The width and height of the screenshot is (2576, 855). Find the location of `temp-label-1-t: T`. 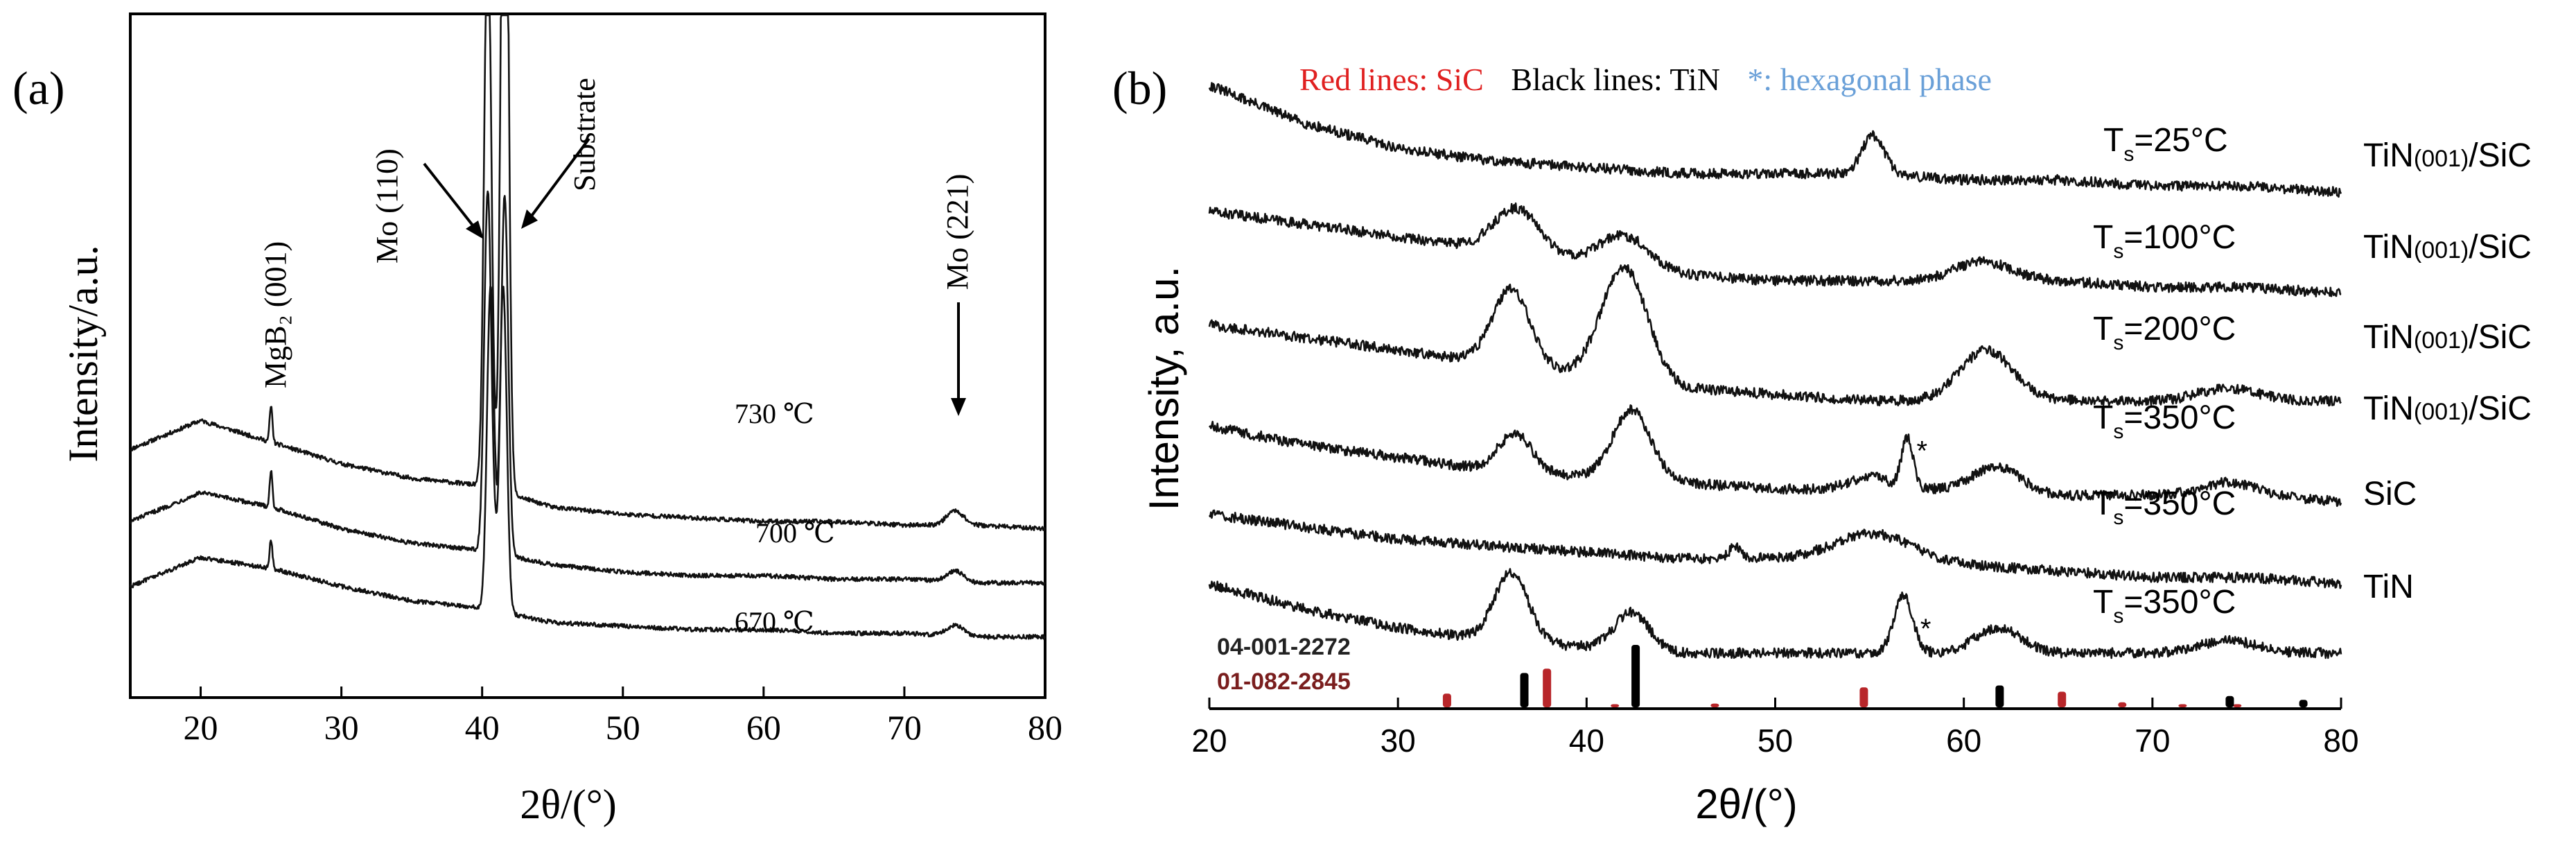

temp-label-1-t: T is located at coordinates (2113, 140).